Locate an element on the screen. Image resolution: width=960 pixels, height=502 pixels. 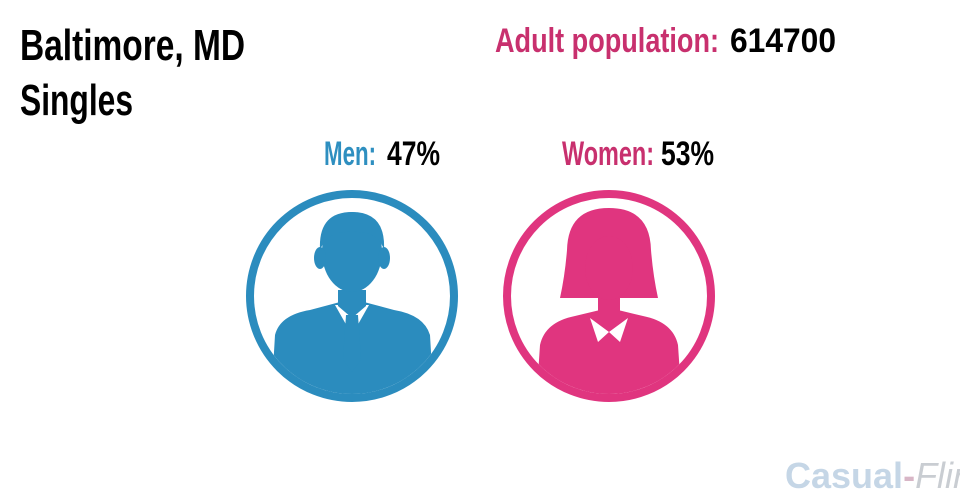
subtitle: Singles is located at coordinates (76, 100).